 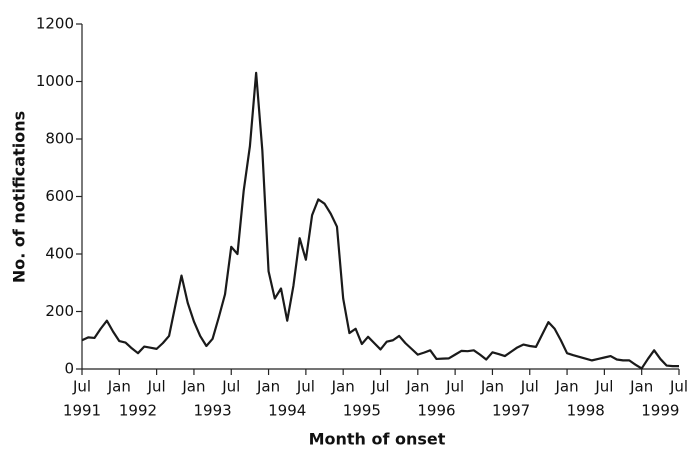 I want to click on y-tick-label: 1000, so click(x=55, y=81).